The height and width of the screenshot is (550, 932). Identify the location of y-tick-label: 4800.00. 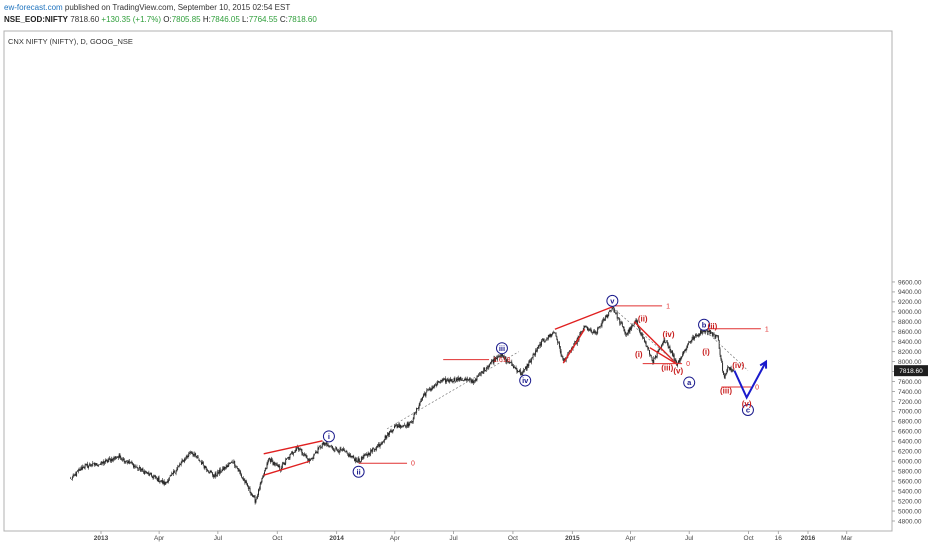
(910, 521).